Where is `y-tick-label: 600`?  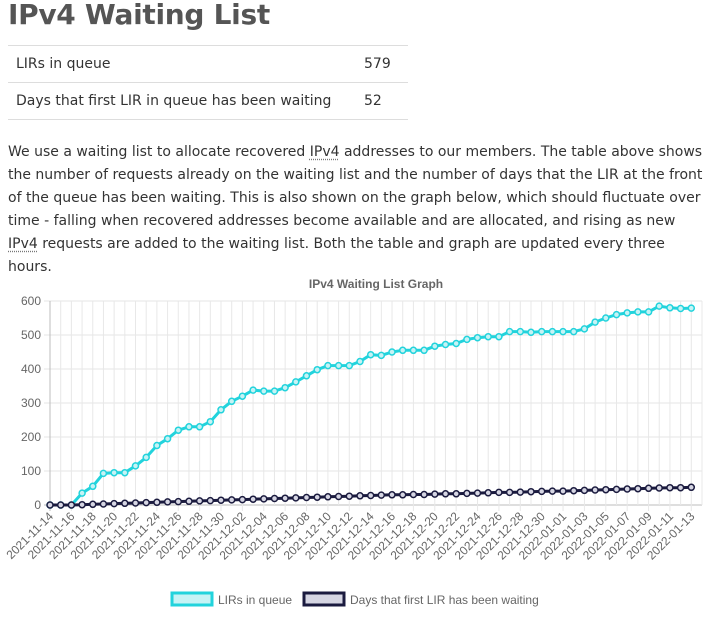 y-tick-label: 600 is located at coordinates (31, 301).